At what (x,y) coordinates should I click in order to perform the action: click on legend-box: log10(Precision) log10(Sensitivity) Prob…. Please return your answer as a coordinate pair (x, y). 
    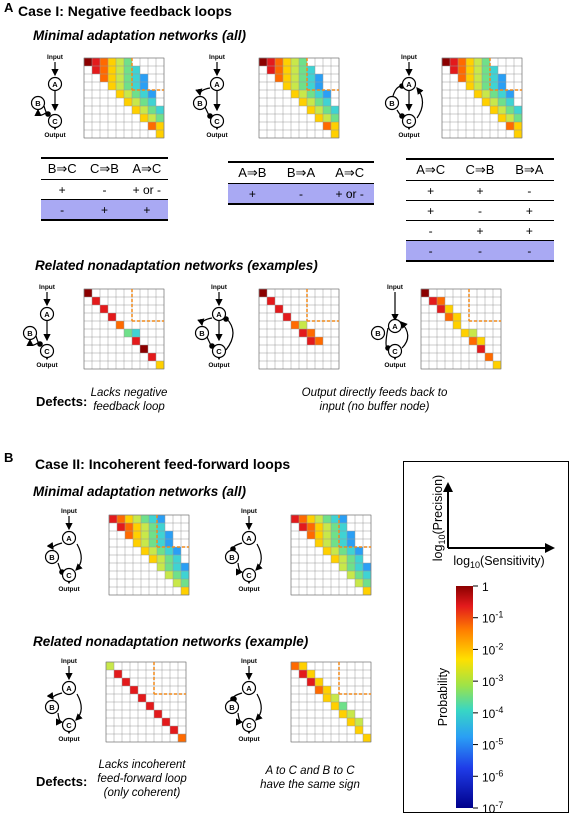
    Looking at the image, I should click on (486, 638).